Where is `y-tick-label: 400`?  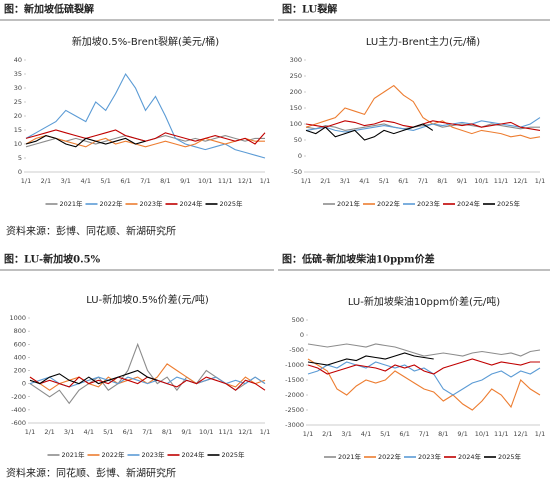 y-tick-label: 400 is located at coordinates (20, 357).